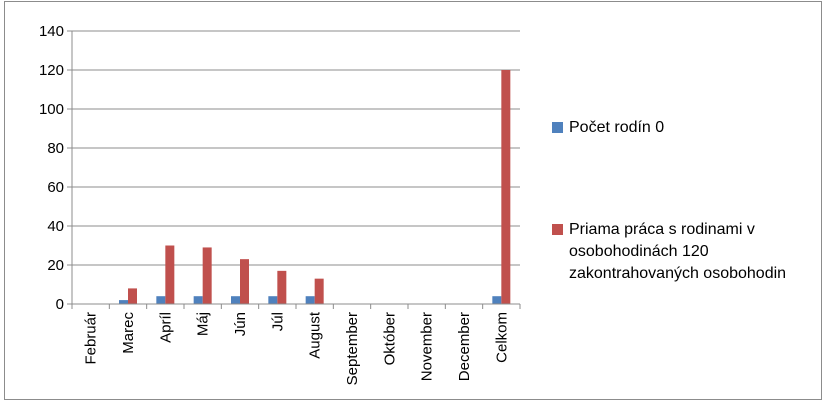  What do you see at coordinates (55, 226) in the screenshot?
I see `y-tick-label: 40` at bounding box center [55, 226].